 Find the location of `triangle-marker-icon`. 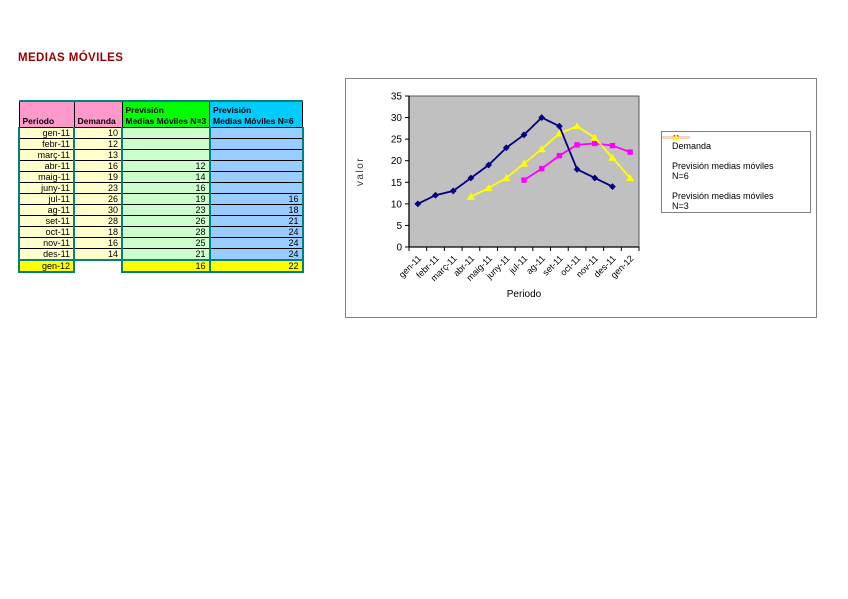

triangle-marker-icon is located at coordinates (676, 137).